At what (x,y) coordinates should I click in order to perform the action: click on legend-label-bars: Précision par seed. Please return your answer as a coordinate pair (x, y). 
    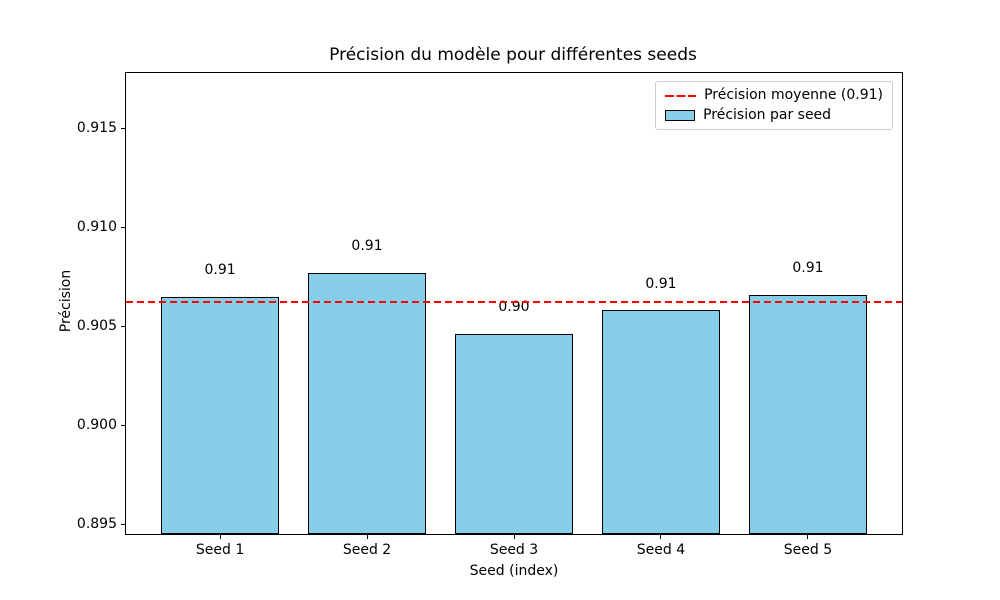
    Looking at the image, I should click on (767, 115).